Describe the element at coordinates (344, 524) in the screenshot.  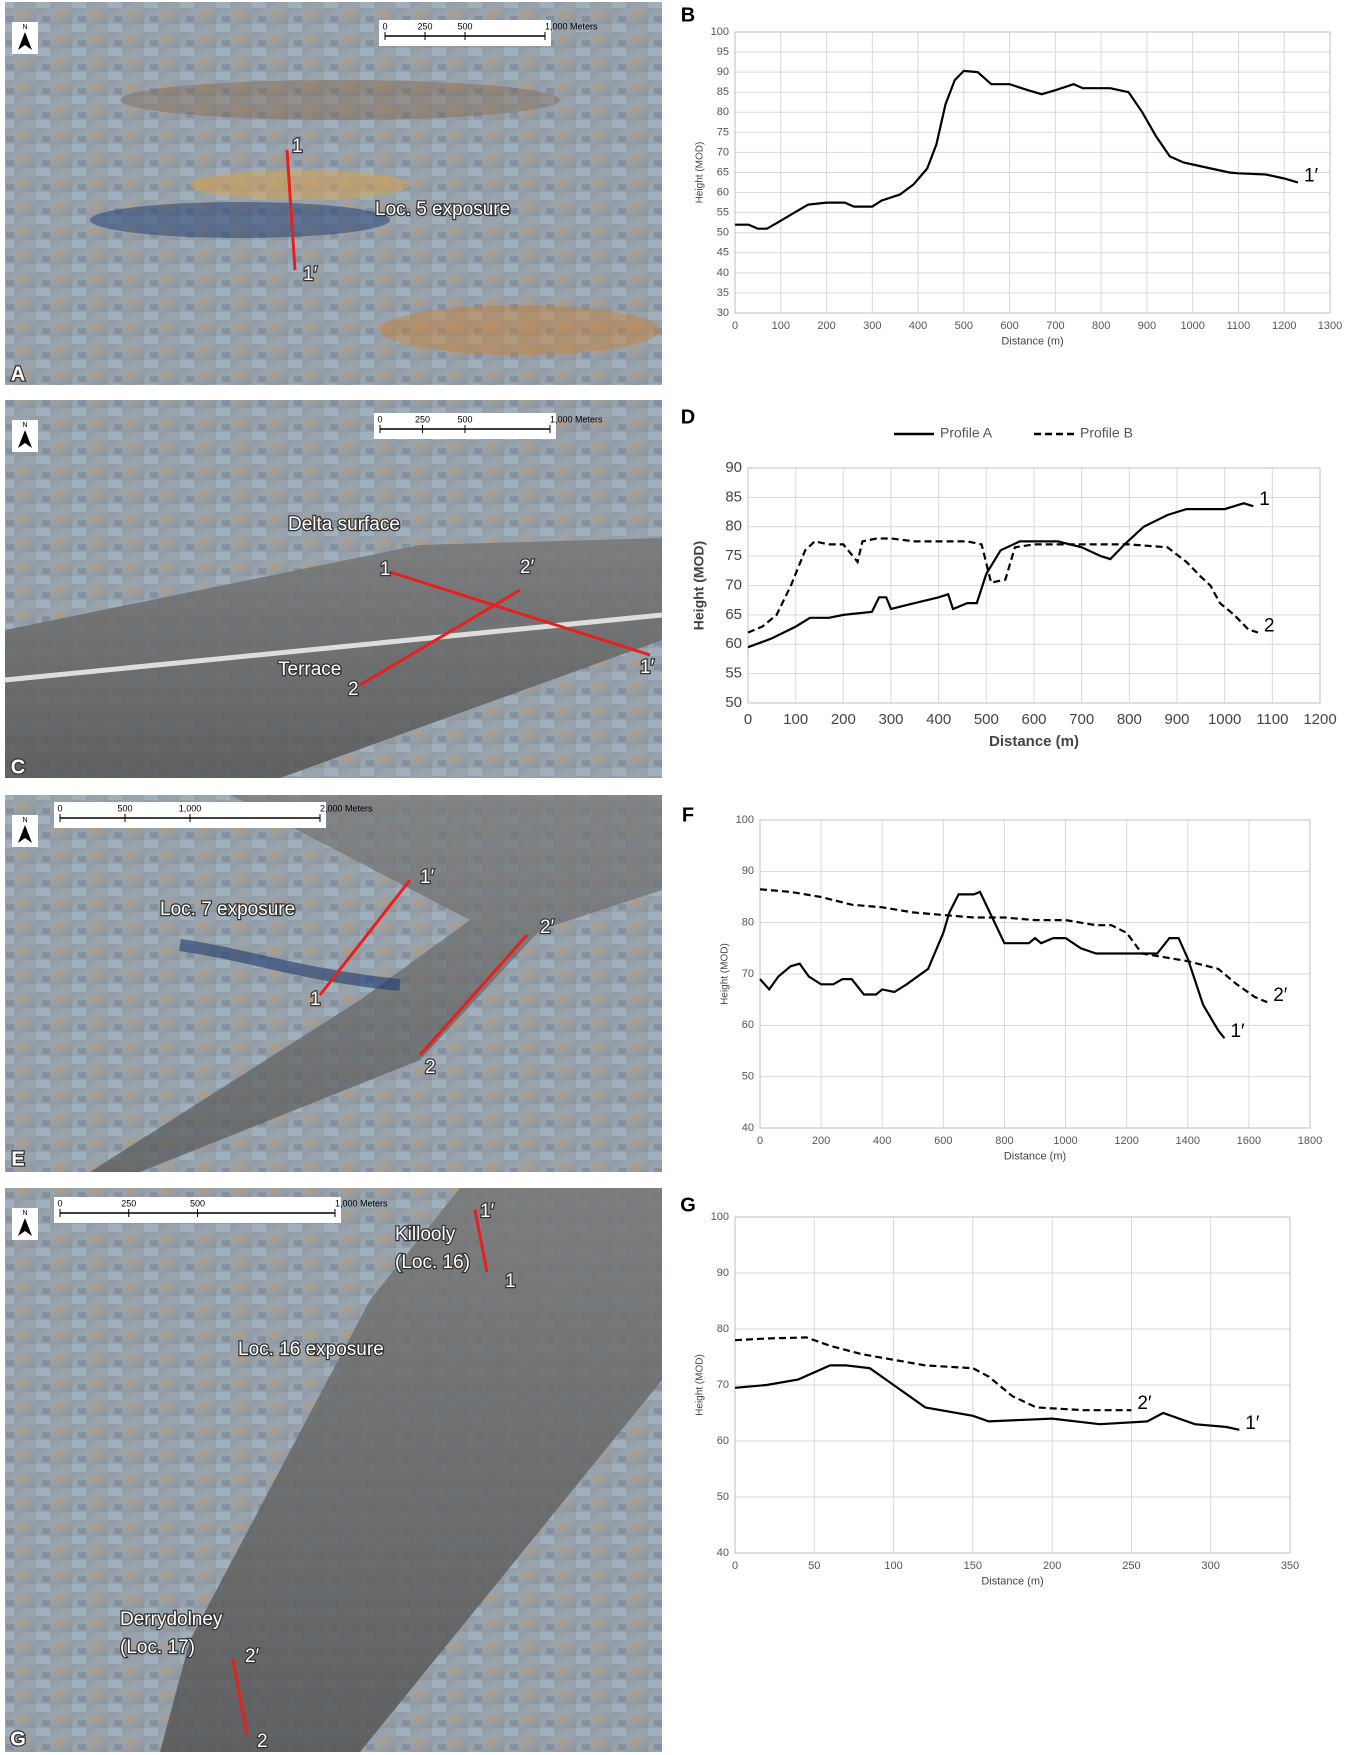
I see `map-label: Delta surface` at that location.